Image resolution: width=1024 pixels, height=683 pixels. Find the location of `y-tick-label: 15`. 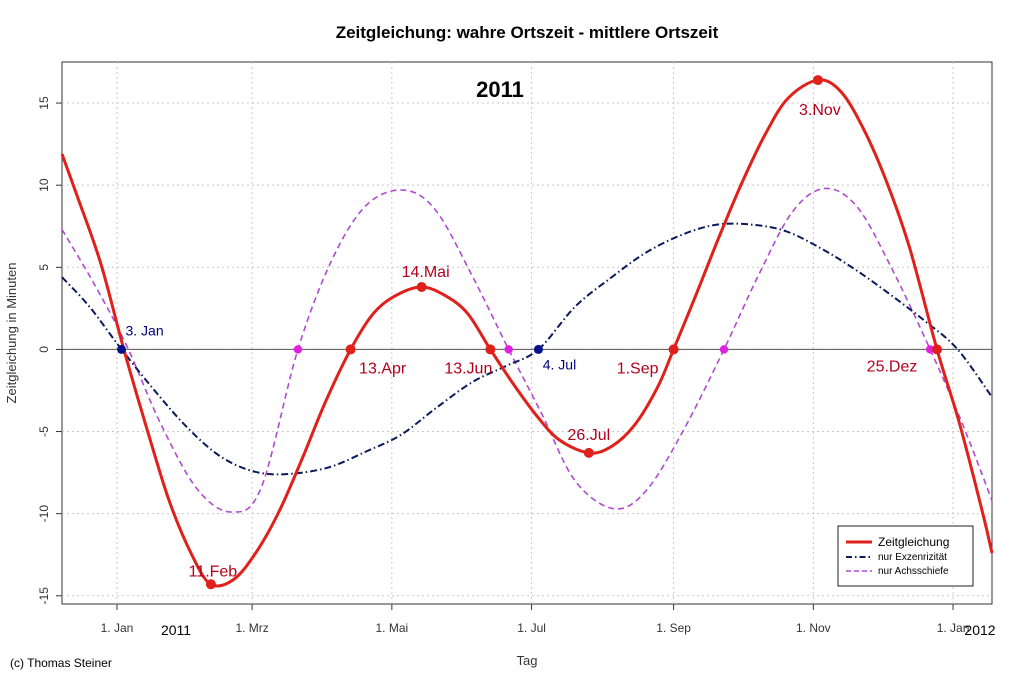

y-tick-label: 15 is located at coordinates (44, 103).